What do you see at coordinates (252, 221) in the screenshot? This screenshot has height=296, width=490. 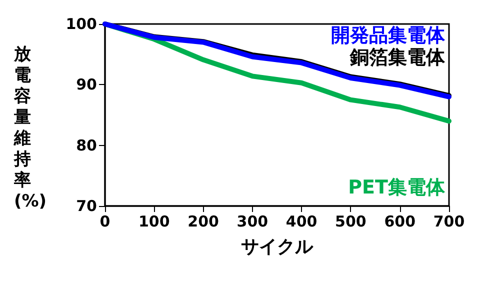 I see `x-tick-label: 300` at bounding box center [252, 221].